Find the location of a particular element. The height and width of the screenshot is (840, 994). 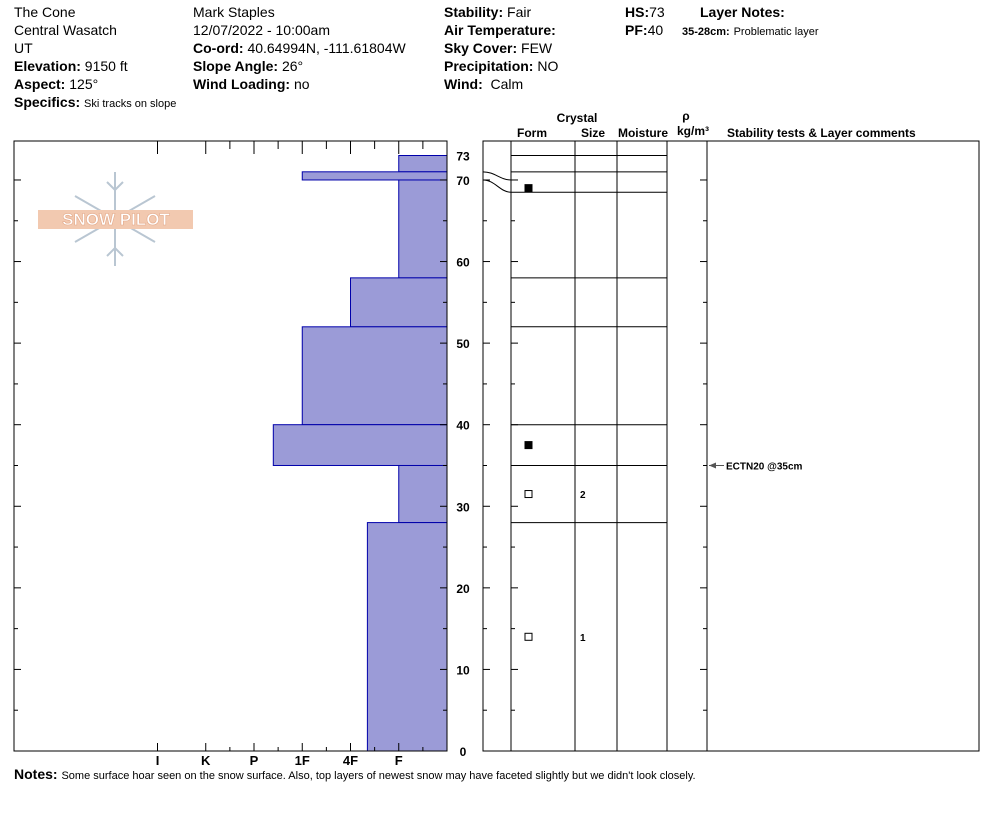

elevation-label: Elevation: is located at coordinates (47, 66).